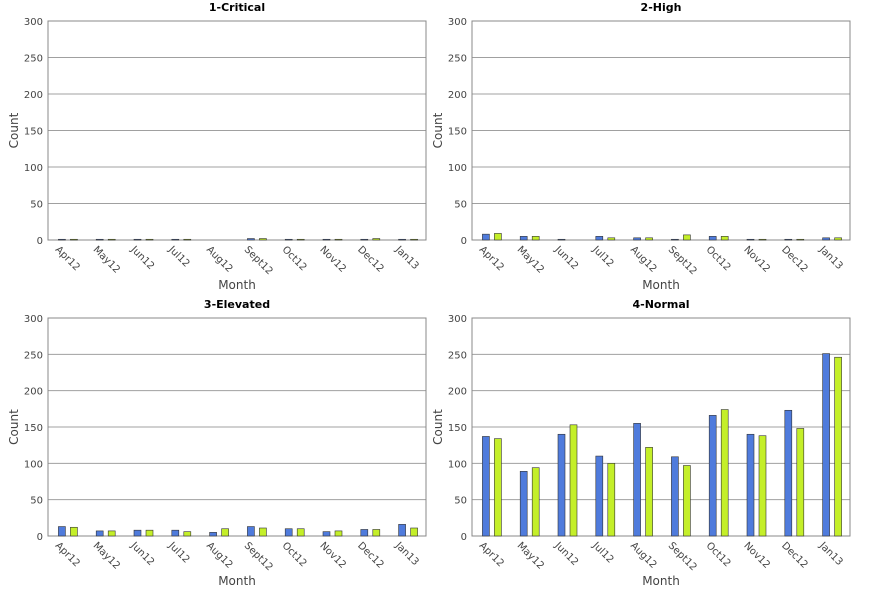  Describe the element at coordinates (33, 355) in the screenshot. I see `y-tick-label: 250` at that location.